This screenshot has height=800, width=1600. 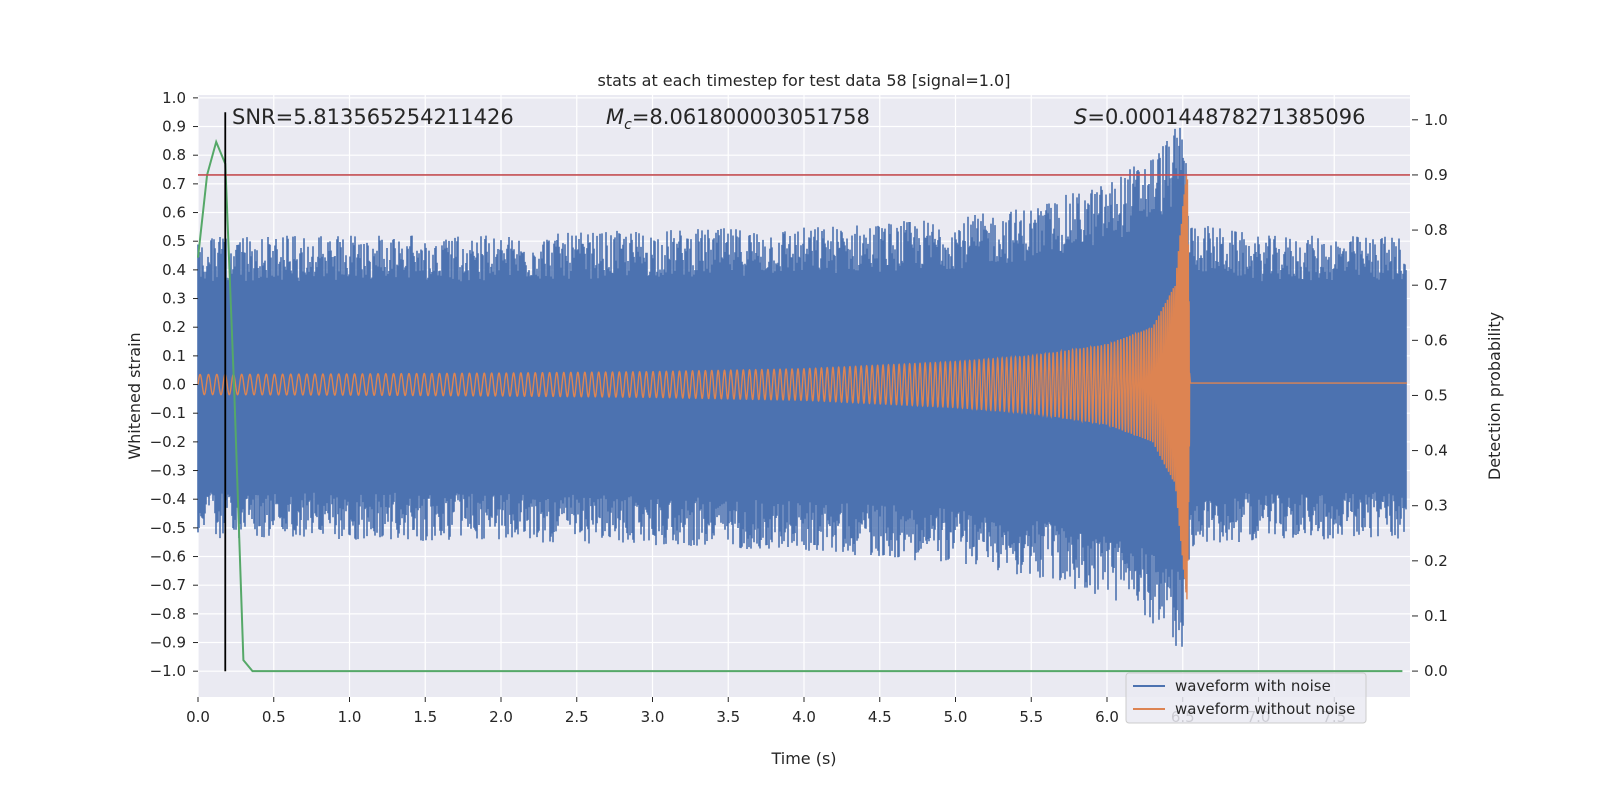 I want to click on x-tick-label: 2.5, so click(x=577, y=717).